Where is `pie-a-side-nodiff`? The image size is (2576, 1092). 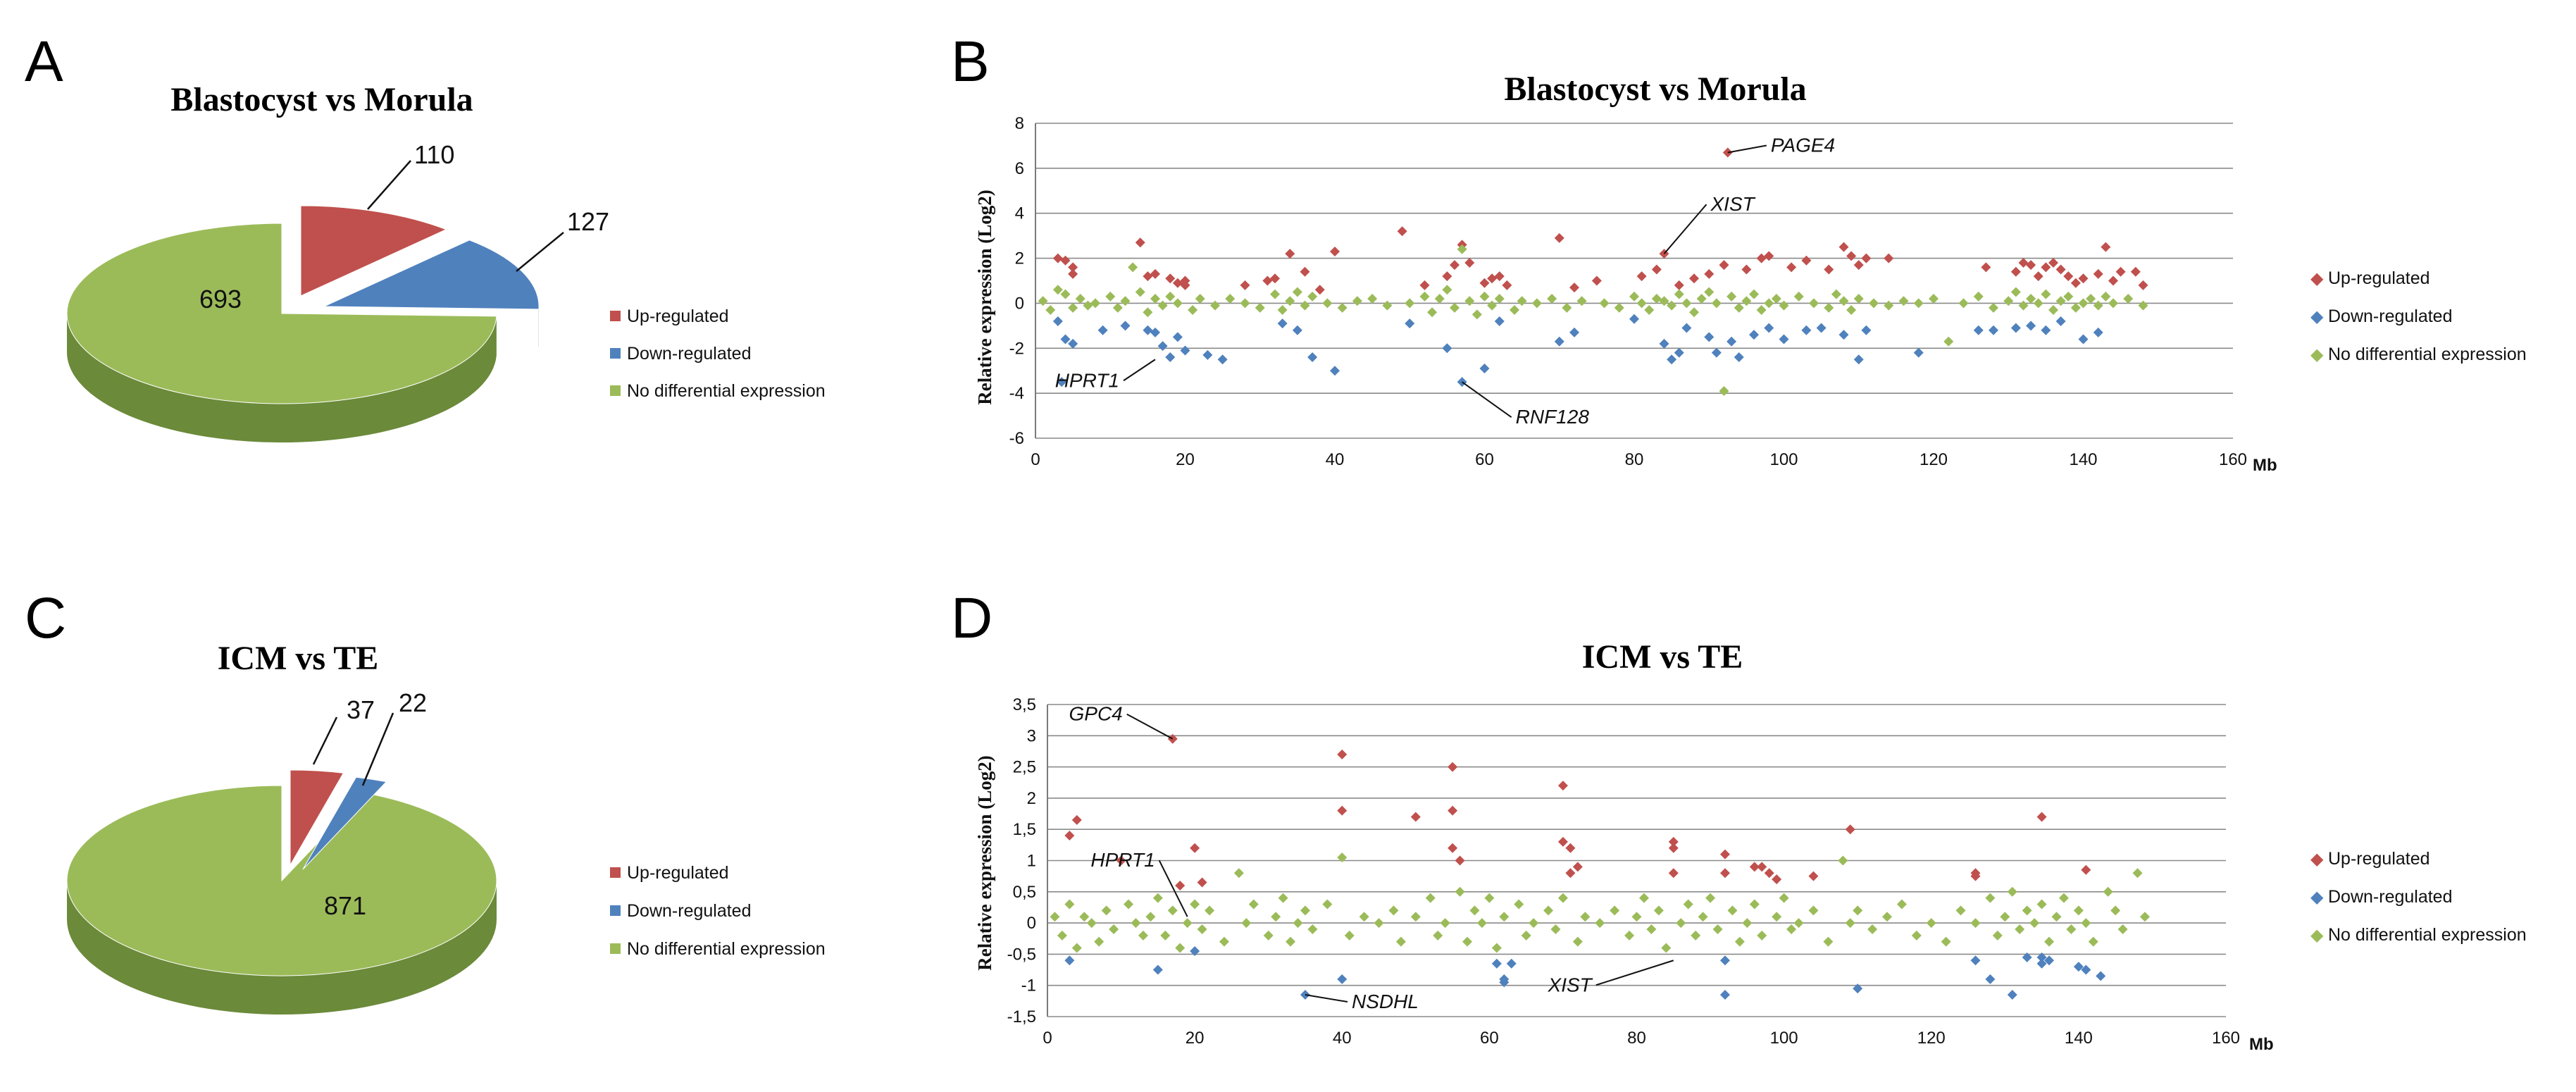 pie-a-side-nodiff is located at coordinates (282, 378).